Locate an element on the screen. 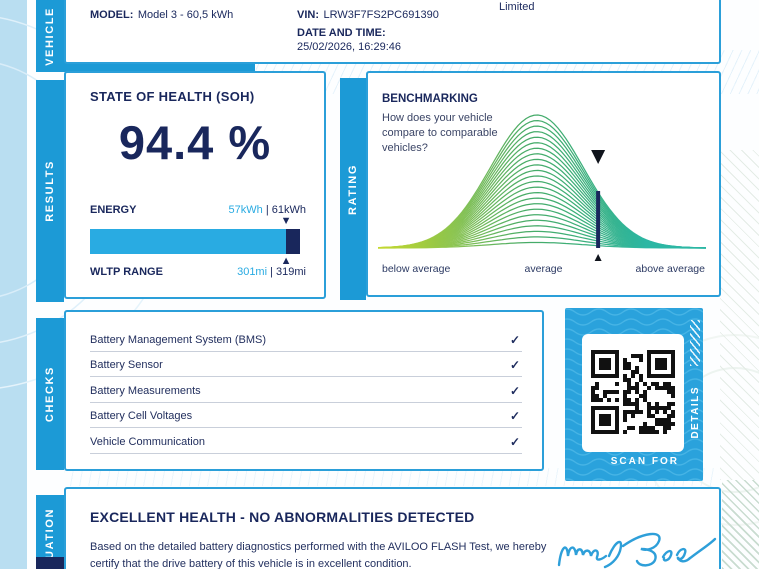 Image resolution: width=759 pixels, height=569 pixels. datetime-value: 25/02/2026, 16:29:46 is located at coordinates (349, 47).